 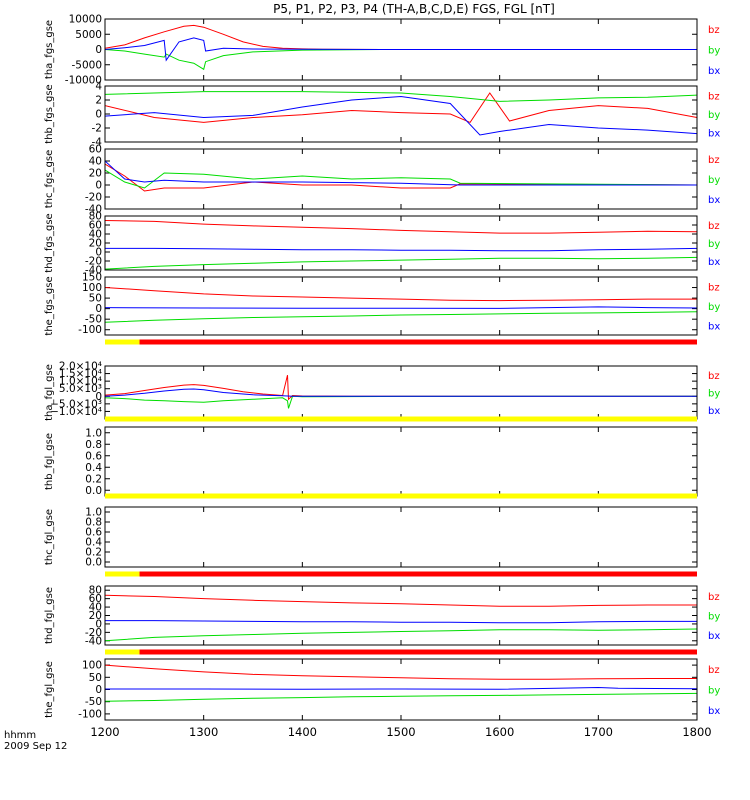 I want to click on y-tick-label: 4, so click(x=98, y=87).